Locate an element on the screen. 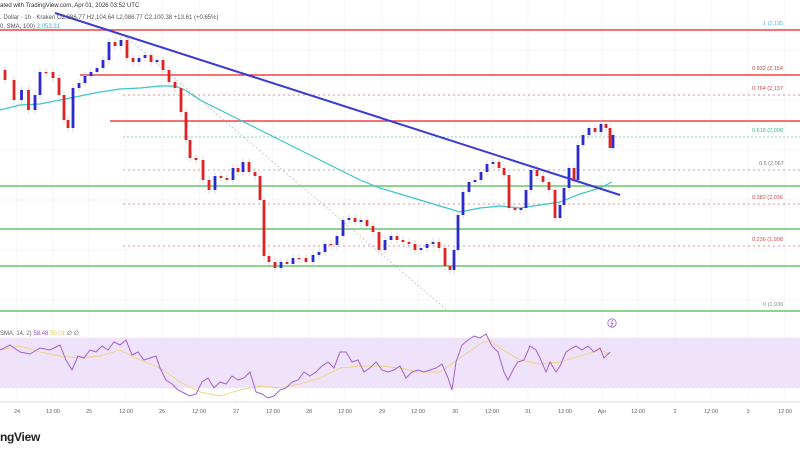  rsi-value: 58.48 is located at coordinates (41, 334).